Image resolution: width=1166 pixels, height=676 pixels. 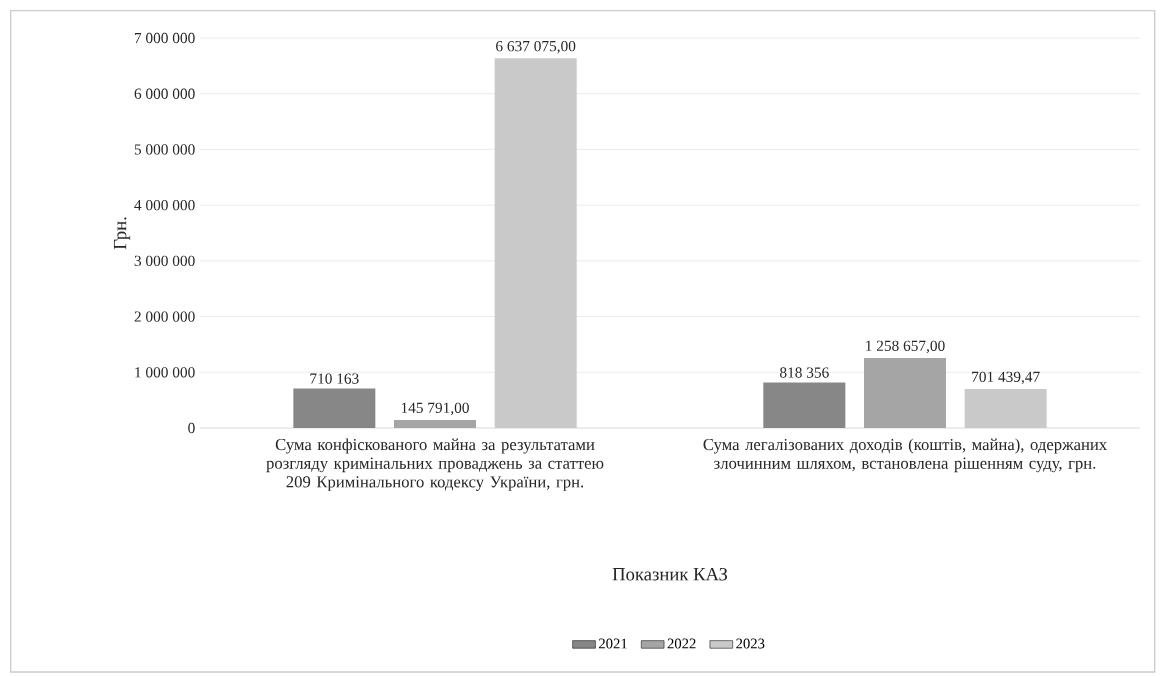 I want to click on y-tick-label: 3 000 000, so click(x=164, y=261).